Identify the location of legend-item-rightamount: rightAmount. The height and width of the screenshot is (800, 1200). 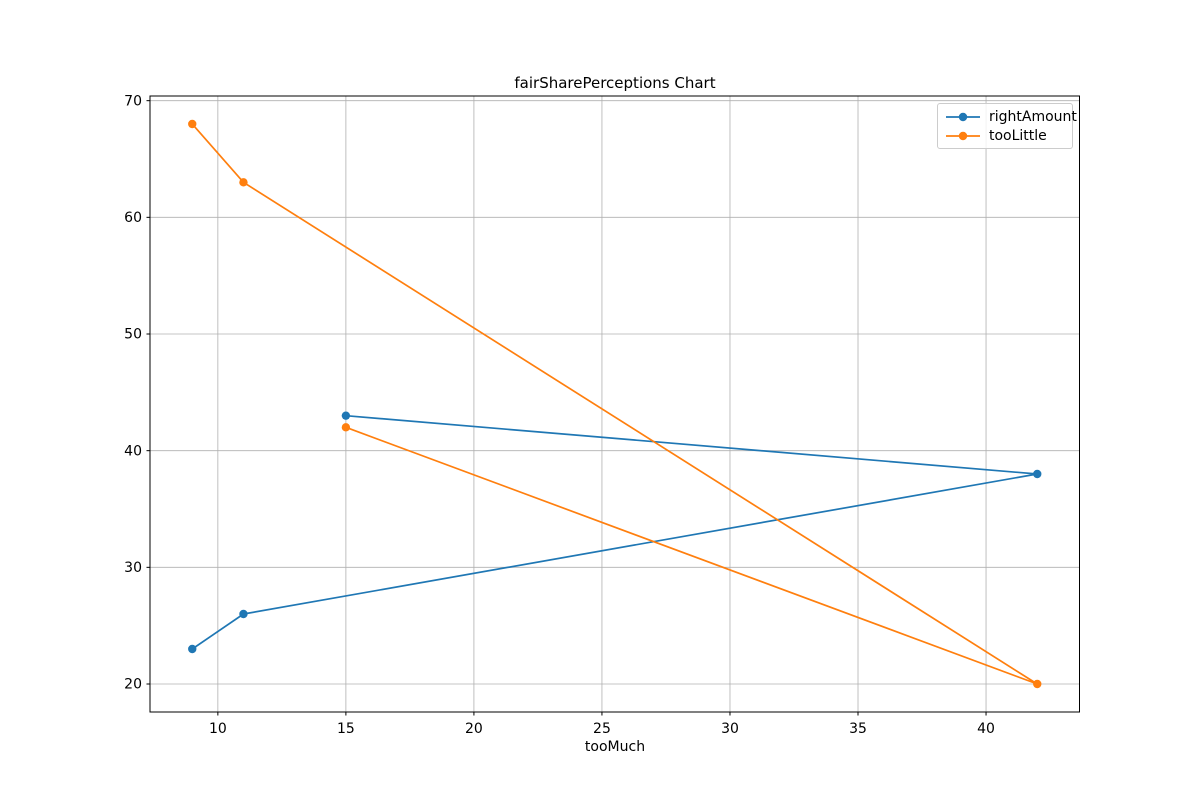
(1011, 117).